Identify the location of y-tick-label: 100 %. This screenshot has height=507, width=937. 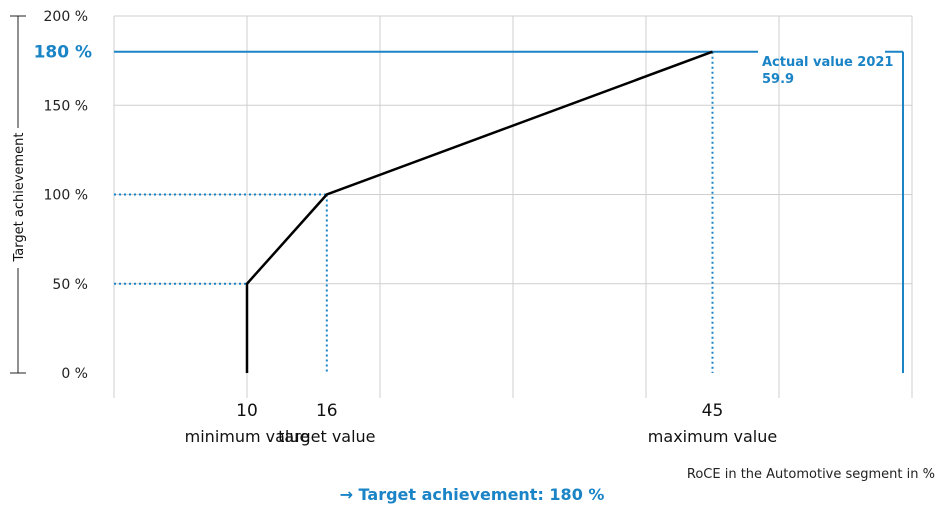
(66, 196).